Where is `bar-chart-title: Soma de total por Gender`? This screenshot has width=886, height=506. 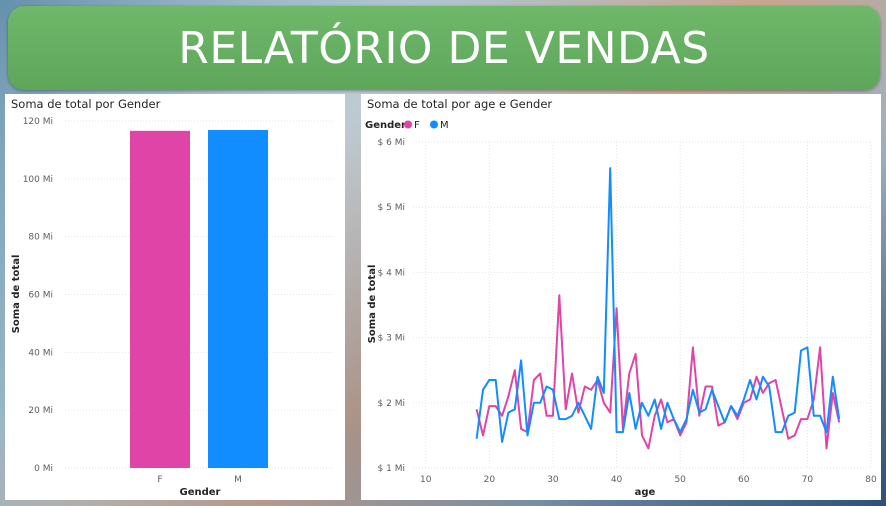
bar-chart-title: Soma de total por Gender is located at coordinates (86, 104).